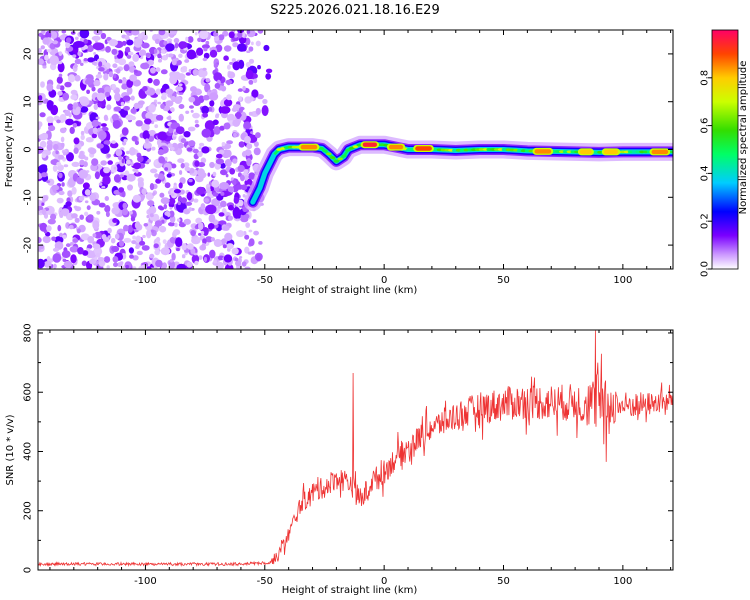 This screenshot has width=750, height=600. Describe the element at coordinates (503, 581) in the screenshot. I see `snr-x-tick-label: 50` at that location.